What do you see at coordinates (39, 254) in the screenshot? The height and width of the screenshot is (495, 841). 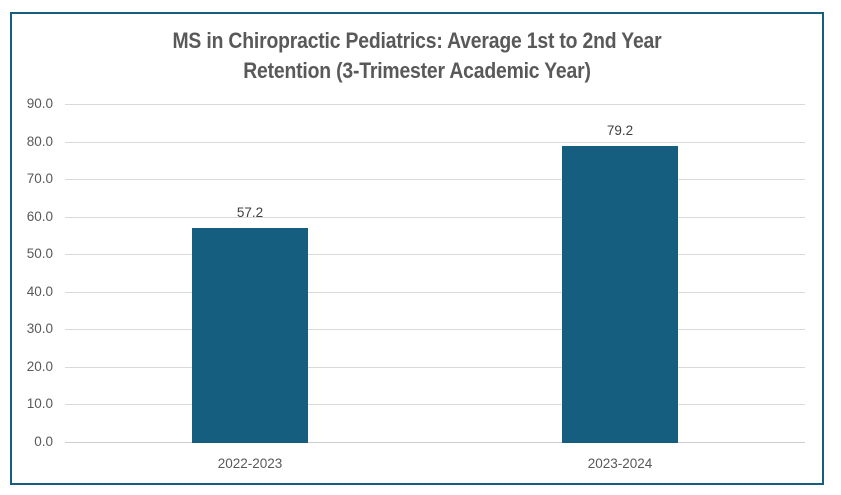 I see `y-axis-tick-label: 50.0` at bounding box center [39, 254].